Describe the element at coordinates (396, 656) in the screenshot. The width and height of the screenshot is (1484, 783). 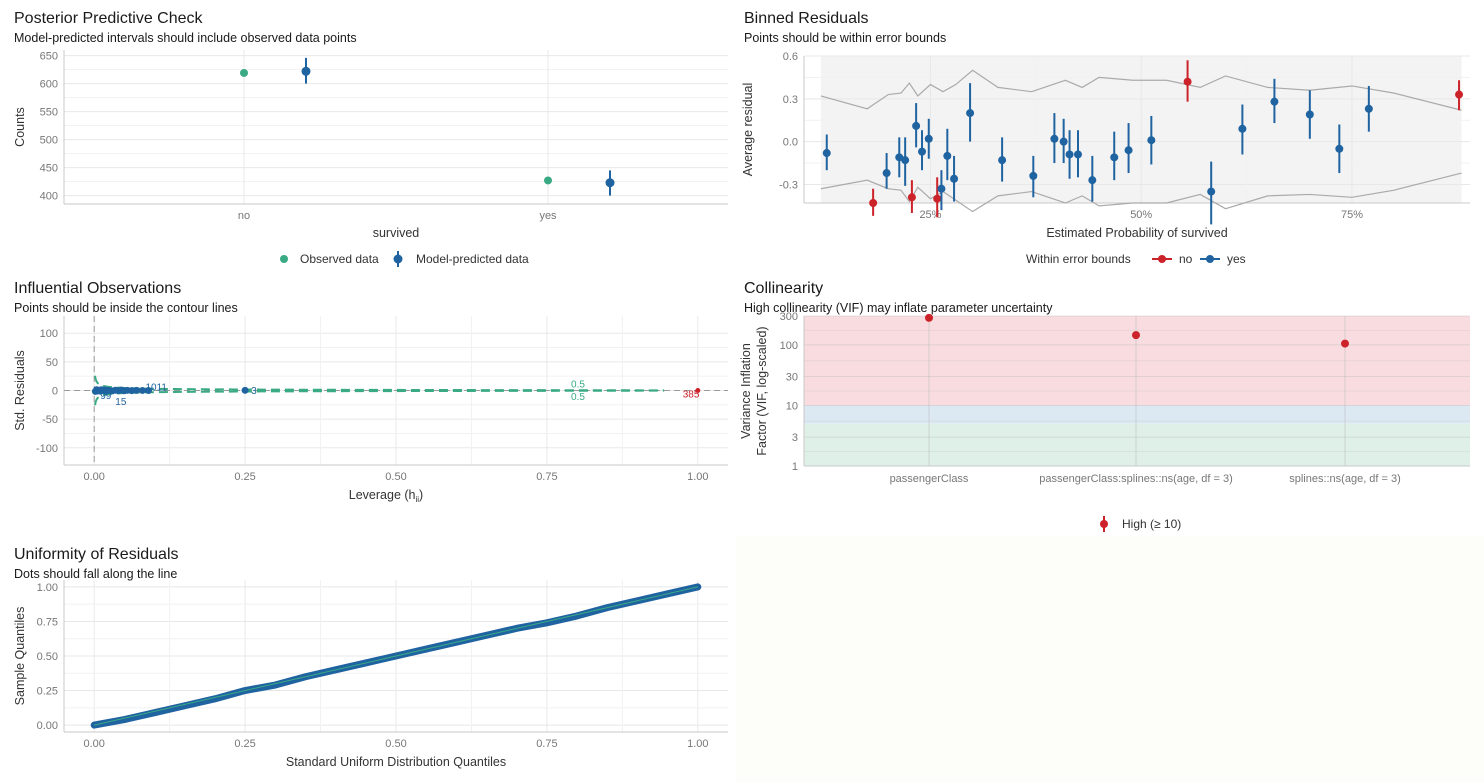
I see `reference-line` at that location.